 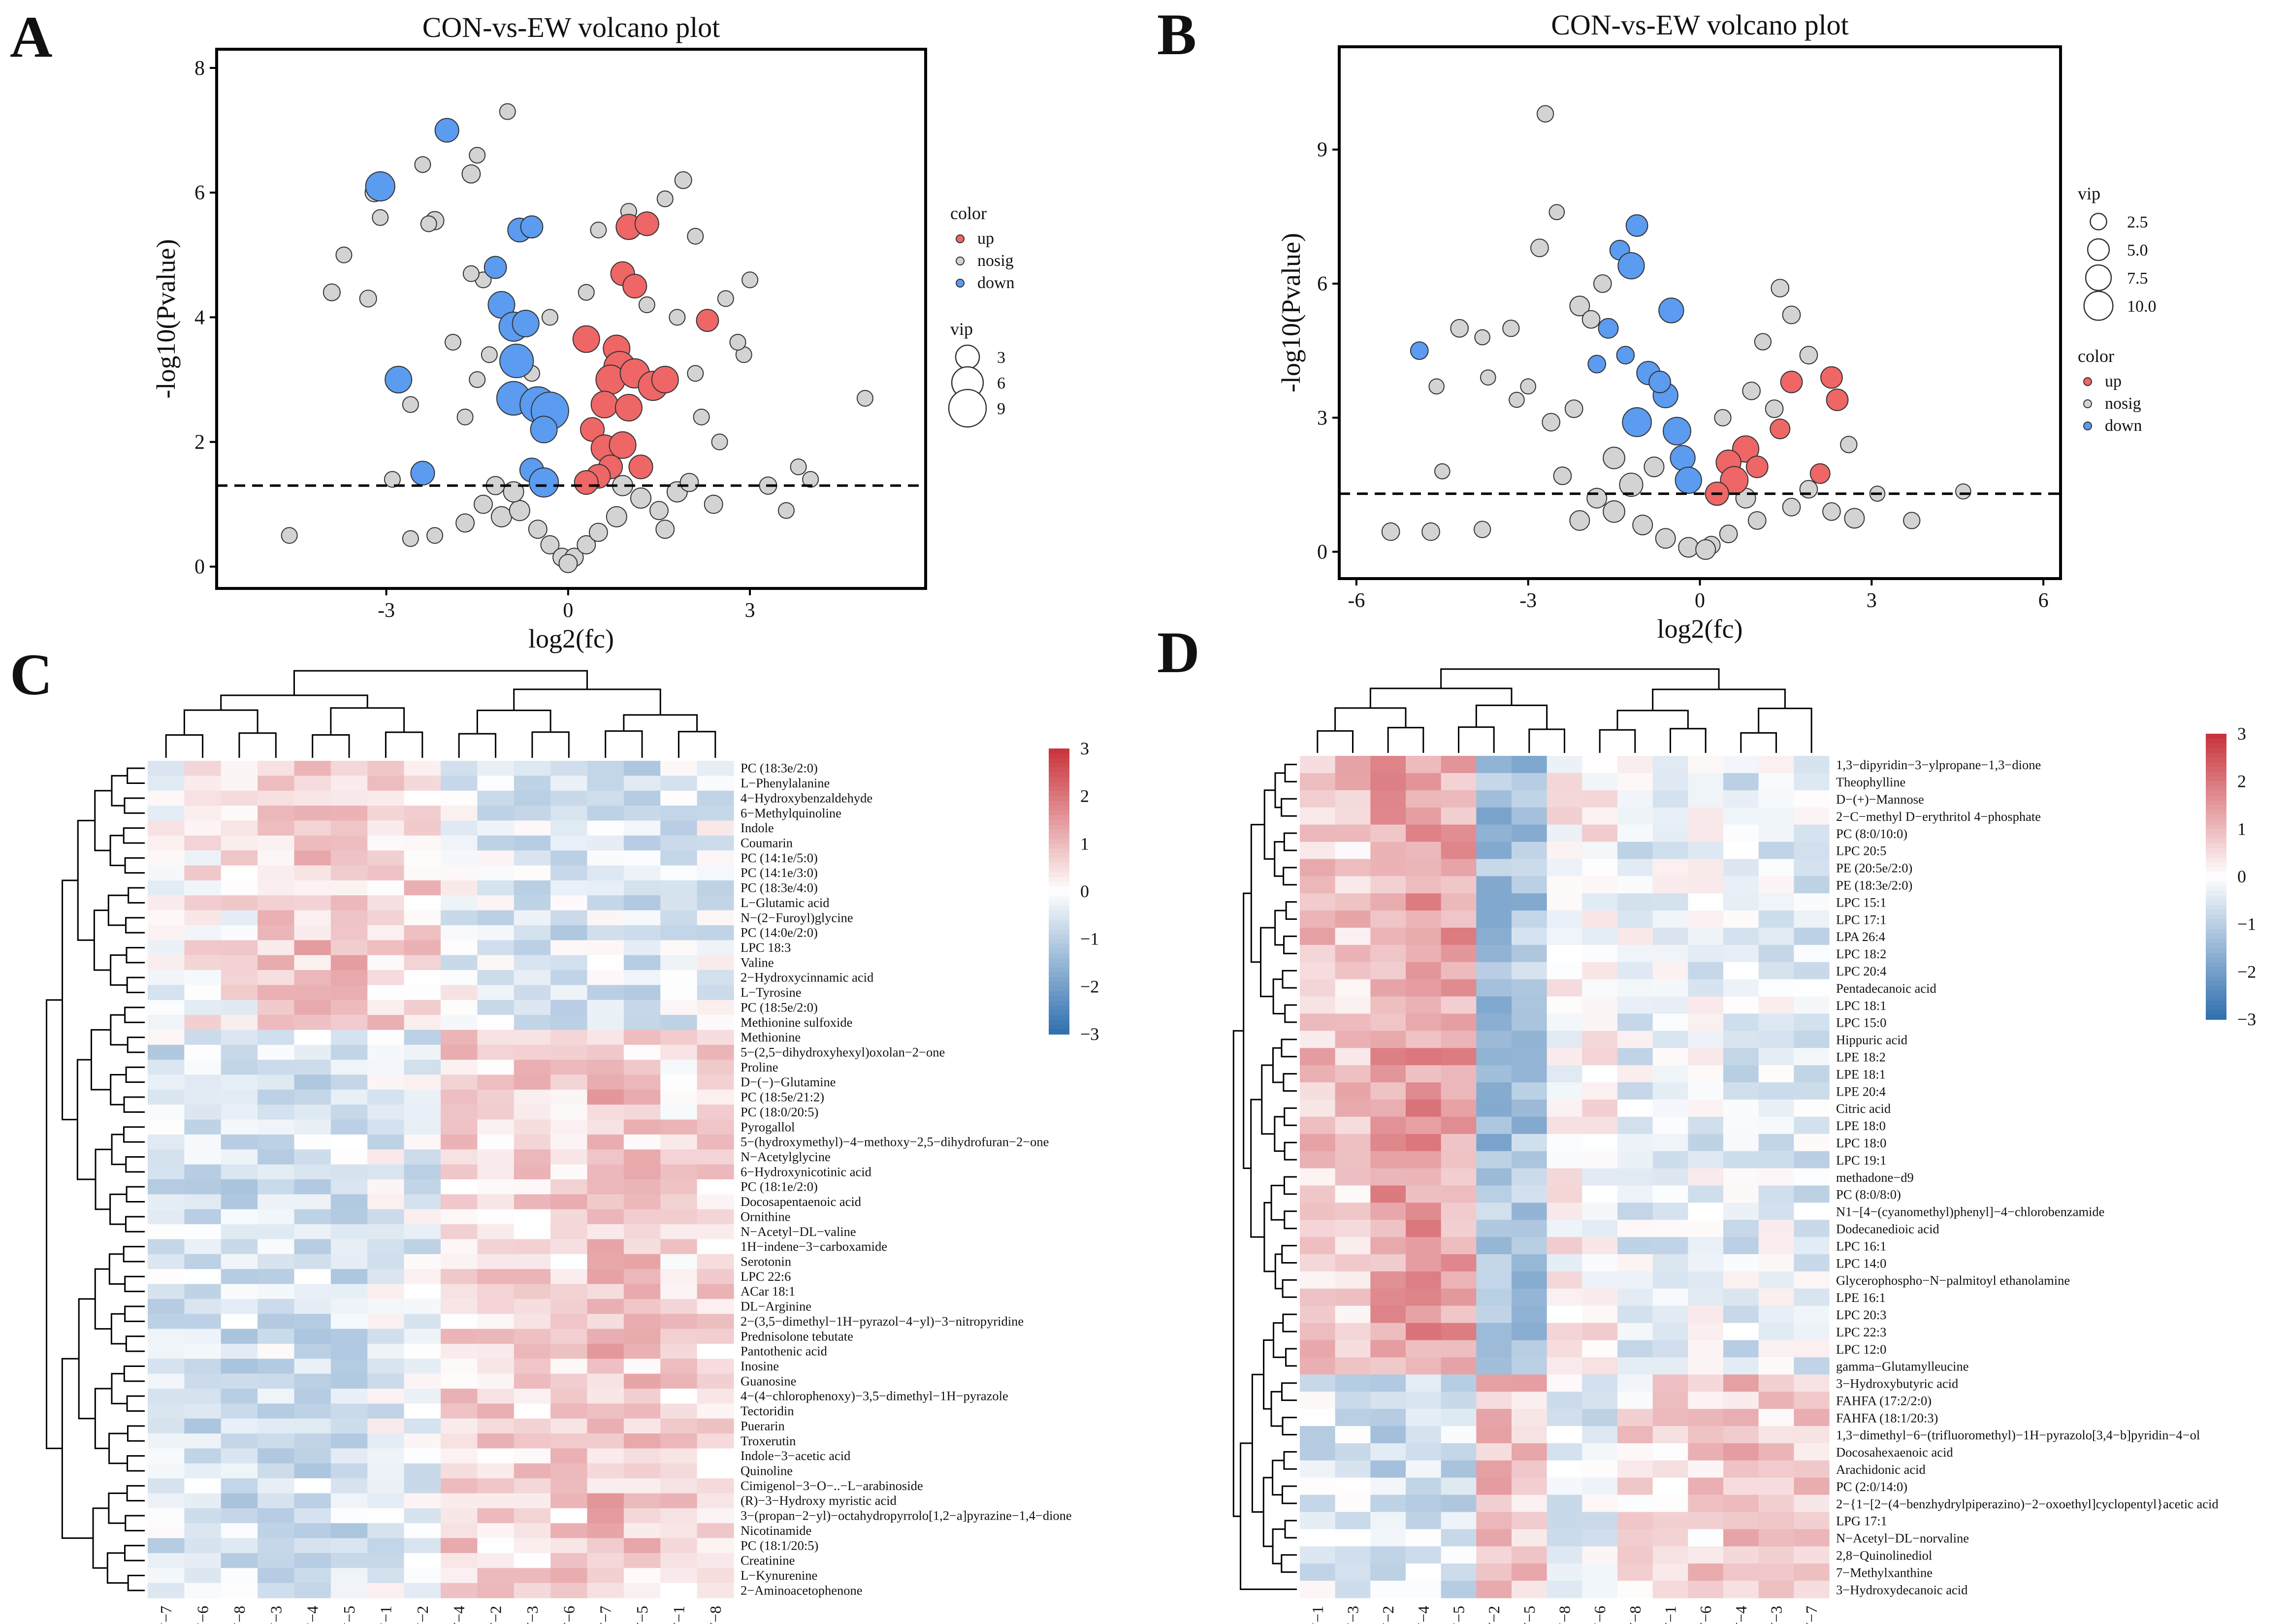 I want to click on legend-color-title: color, so click(x=2096, y=356).